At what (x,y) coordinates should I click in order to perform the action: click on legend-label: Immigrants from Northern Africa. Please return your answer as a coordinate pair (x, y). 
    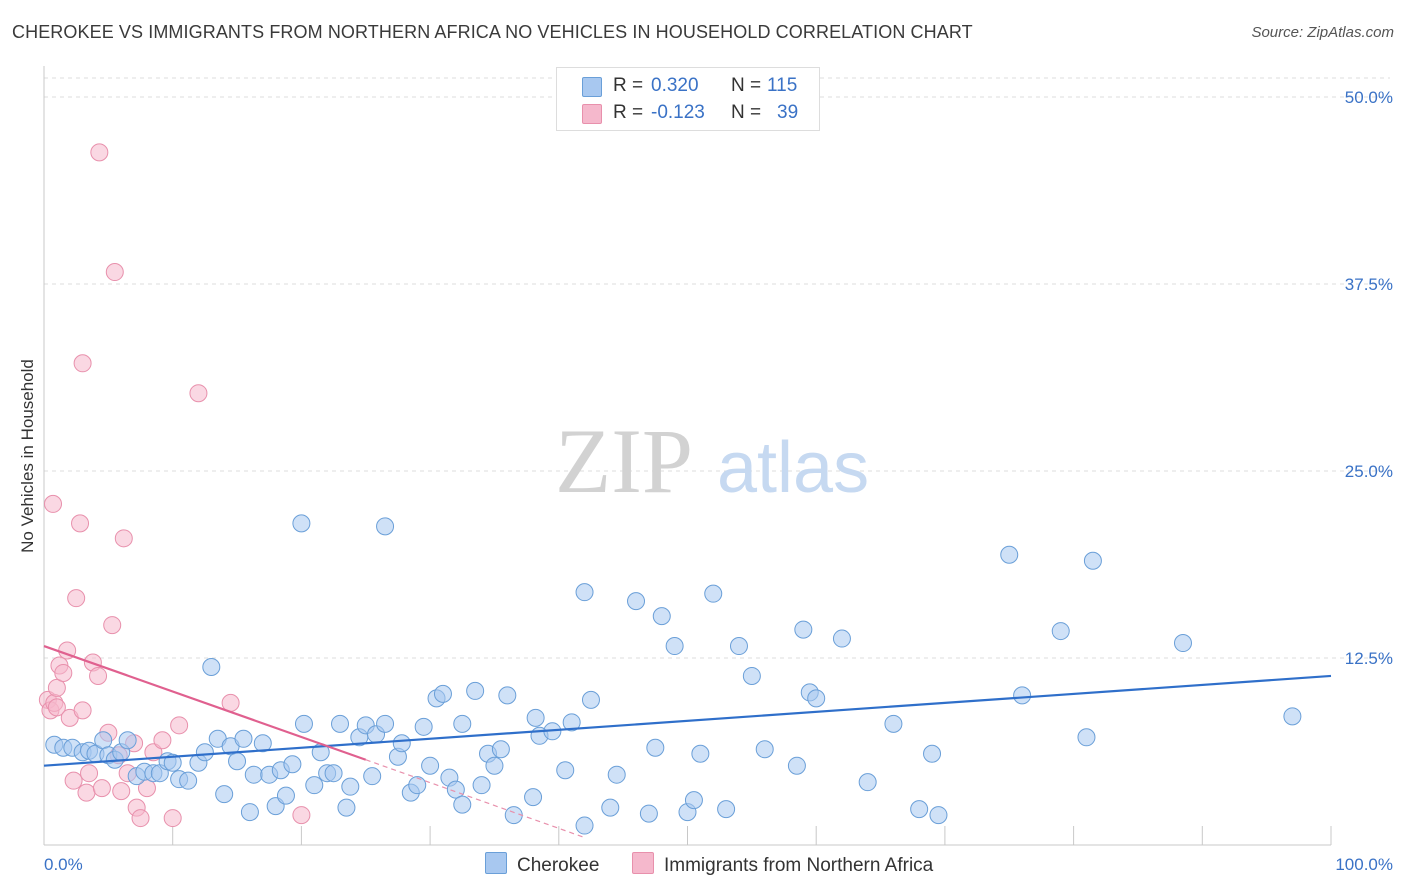
    Looking at the image, I should click on (799, 865).